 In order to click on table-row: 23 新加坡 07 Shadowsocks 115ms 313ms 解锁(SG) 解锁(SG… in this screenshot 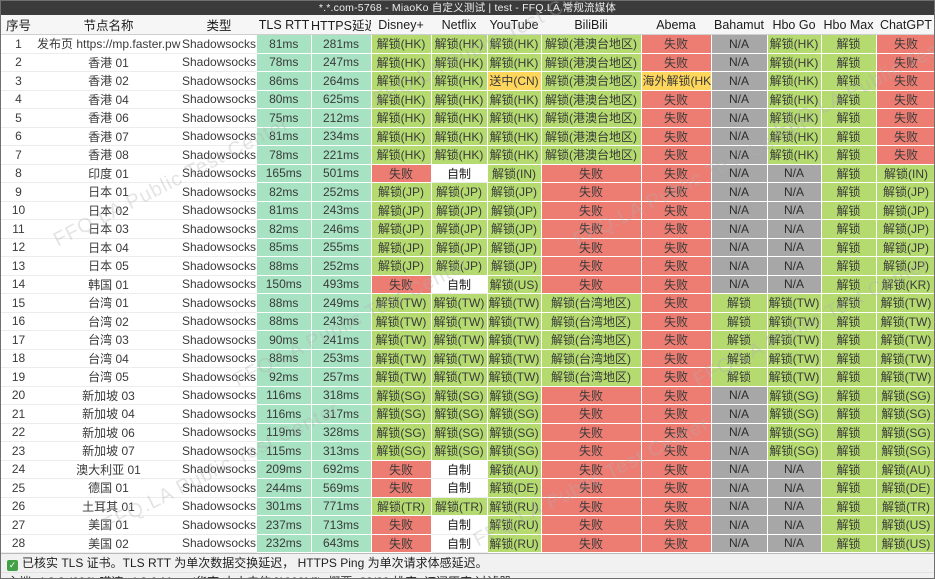, I will do `click(467, 451)`.